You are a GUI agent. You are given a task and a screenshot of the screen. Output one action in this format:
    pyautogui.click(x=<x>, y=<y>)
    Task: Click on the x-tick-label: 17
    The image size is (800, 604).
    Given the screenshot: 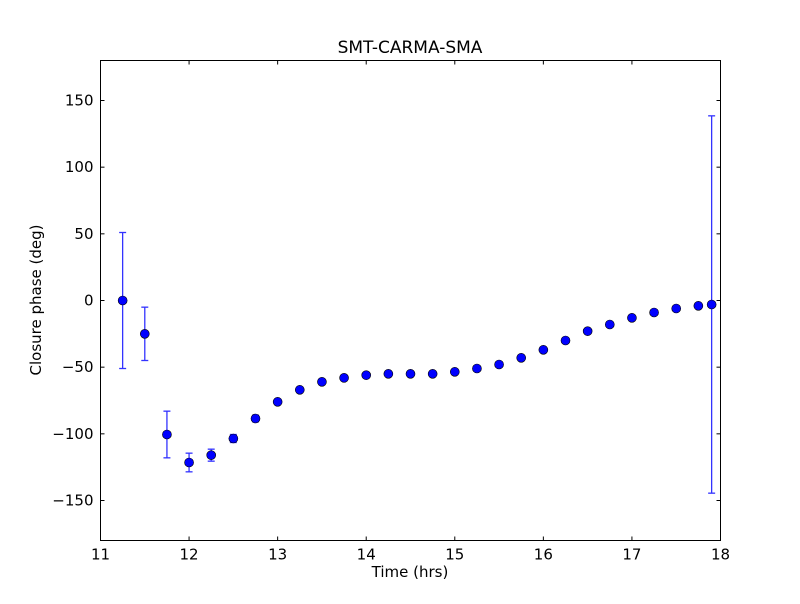 What is the action you would take?
    pyautogui.click(x=631, y=555)
    